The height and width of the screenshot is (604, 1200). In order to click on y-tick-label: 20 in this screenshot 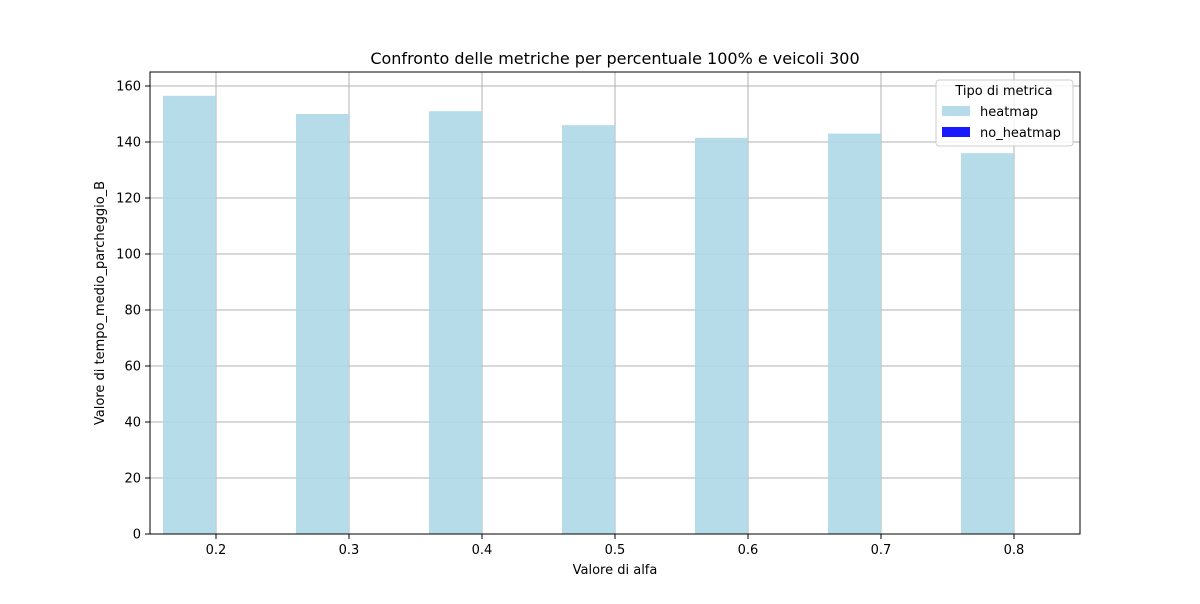, I will do `click(132, 479)`.